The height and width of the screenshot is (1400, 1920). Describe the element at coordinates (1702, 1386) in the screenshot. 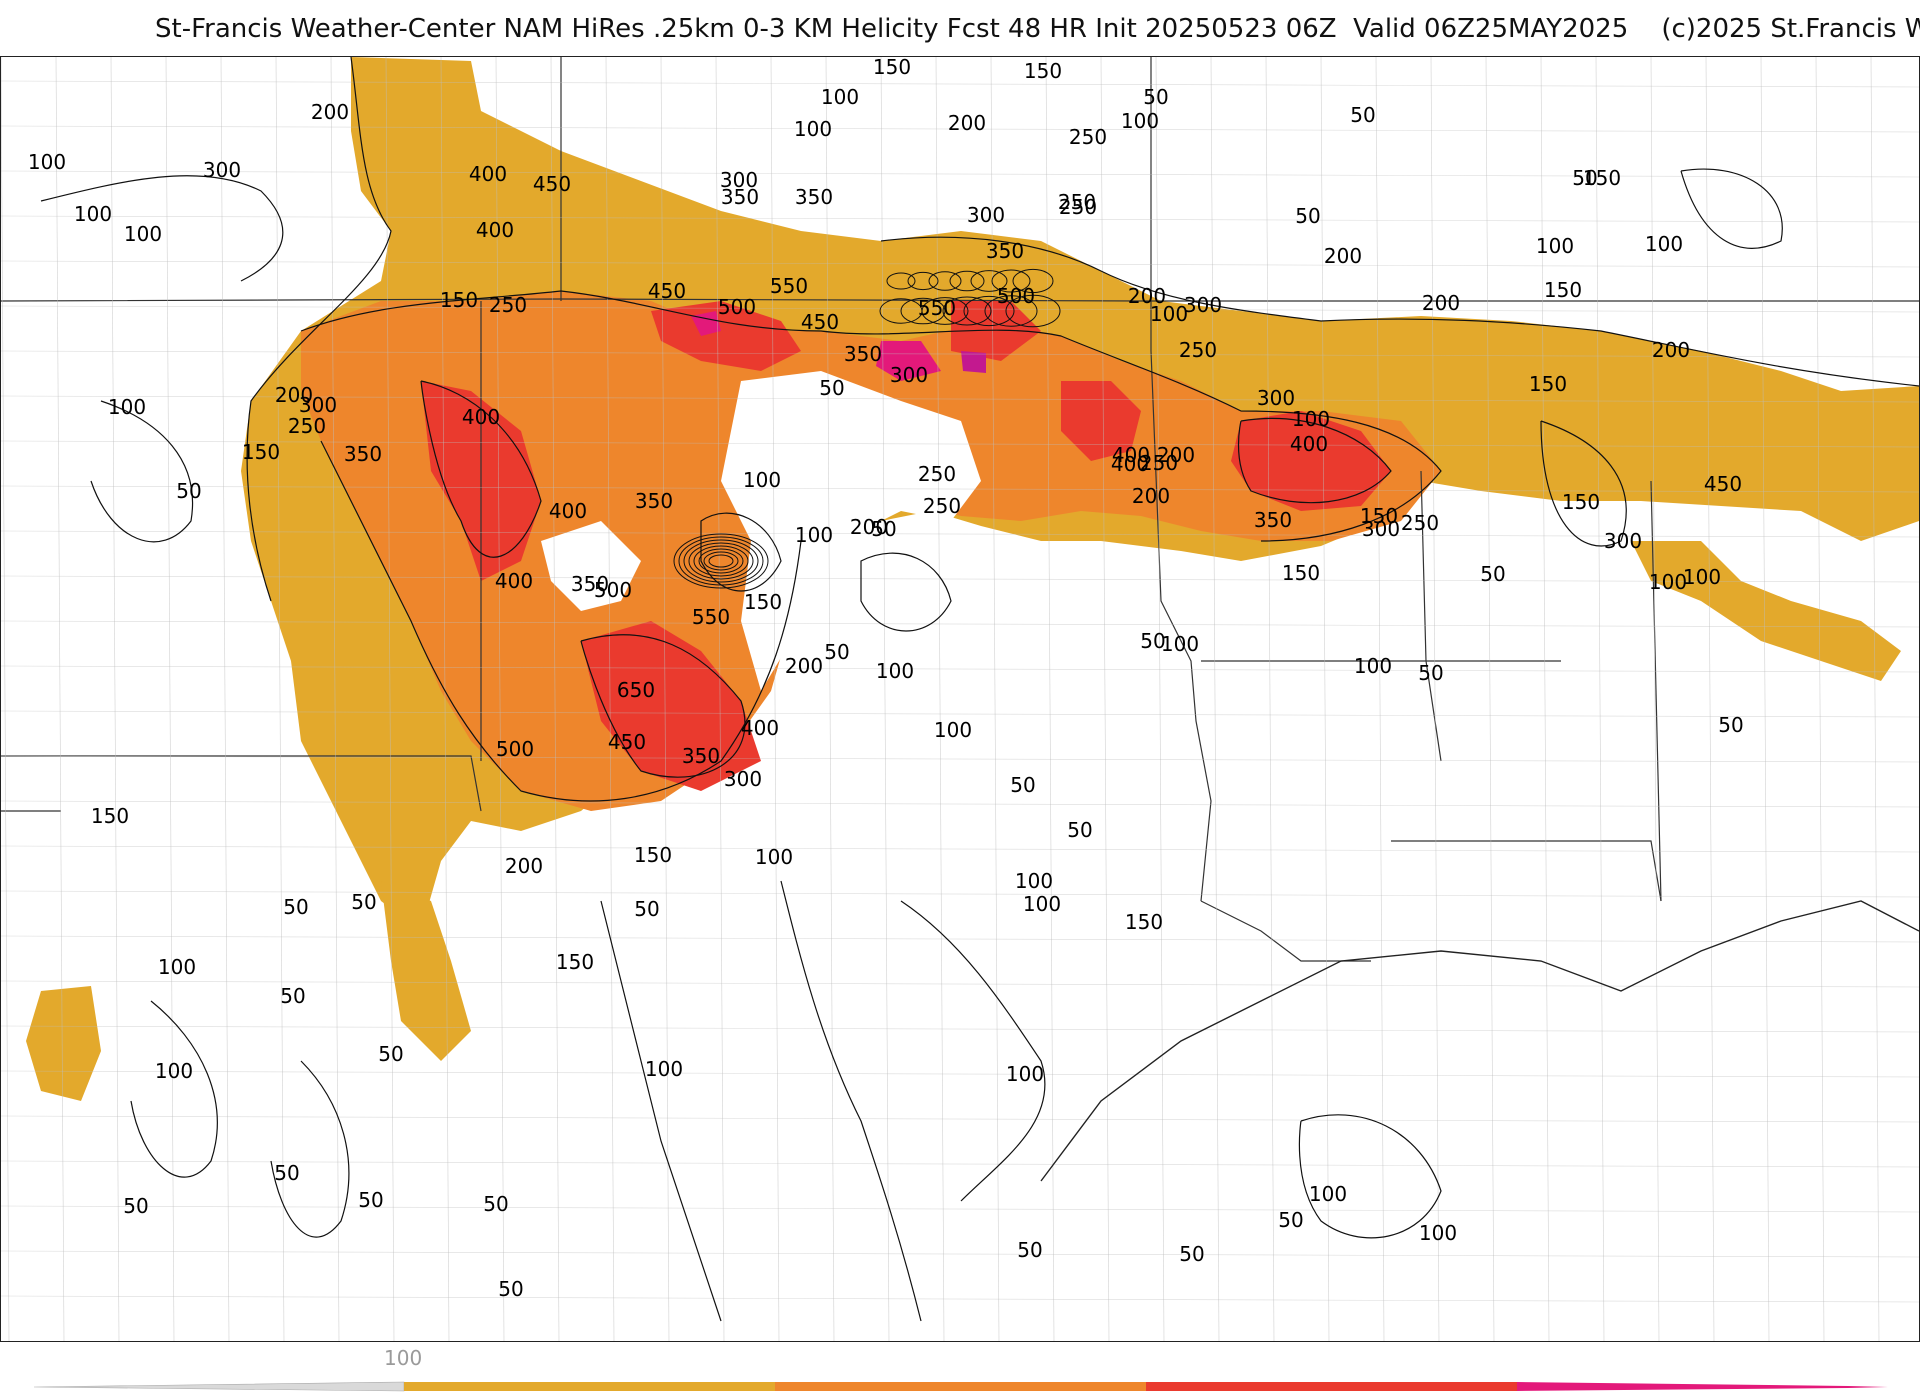

I see `legend-band` at that location.